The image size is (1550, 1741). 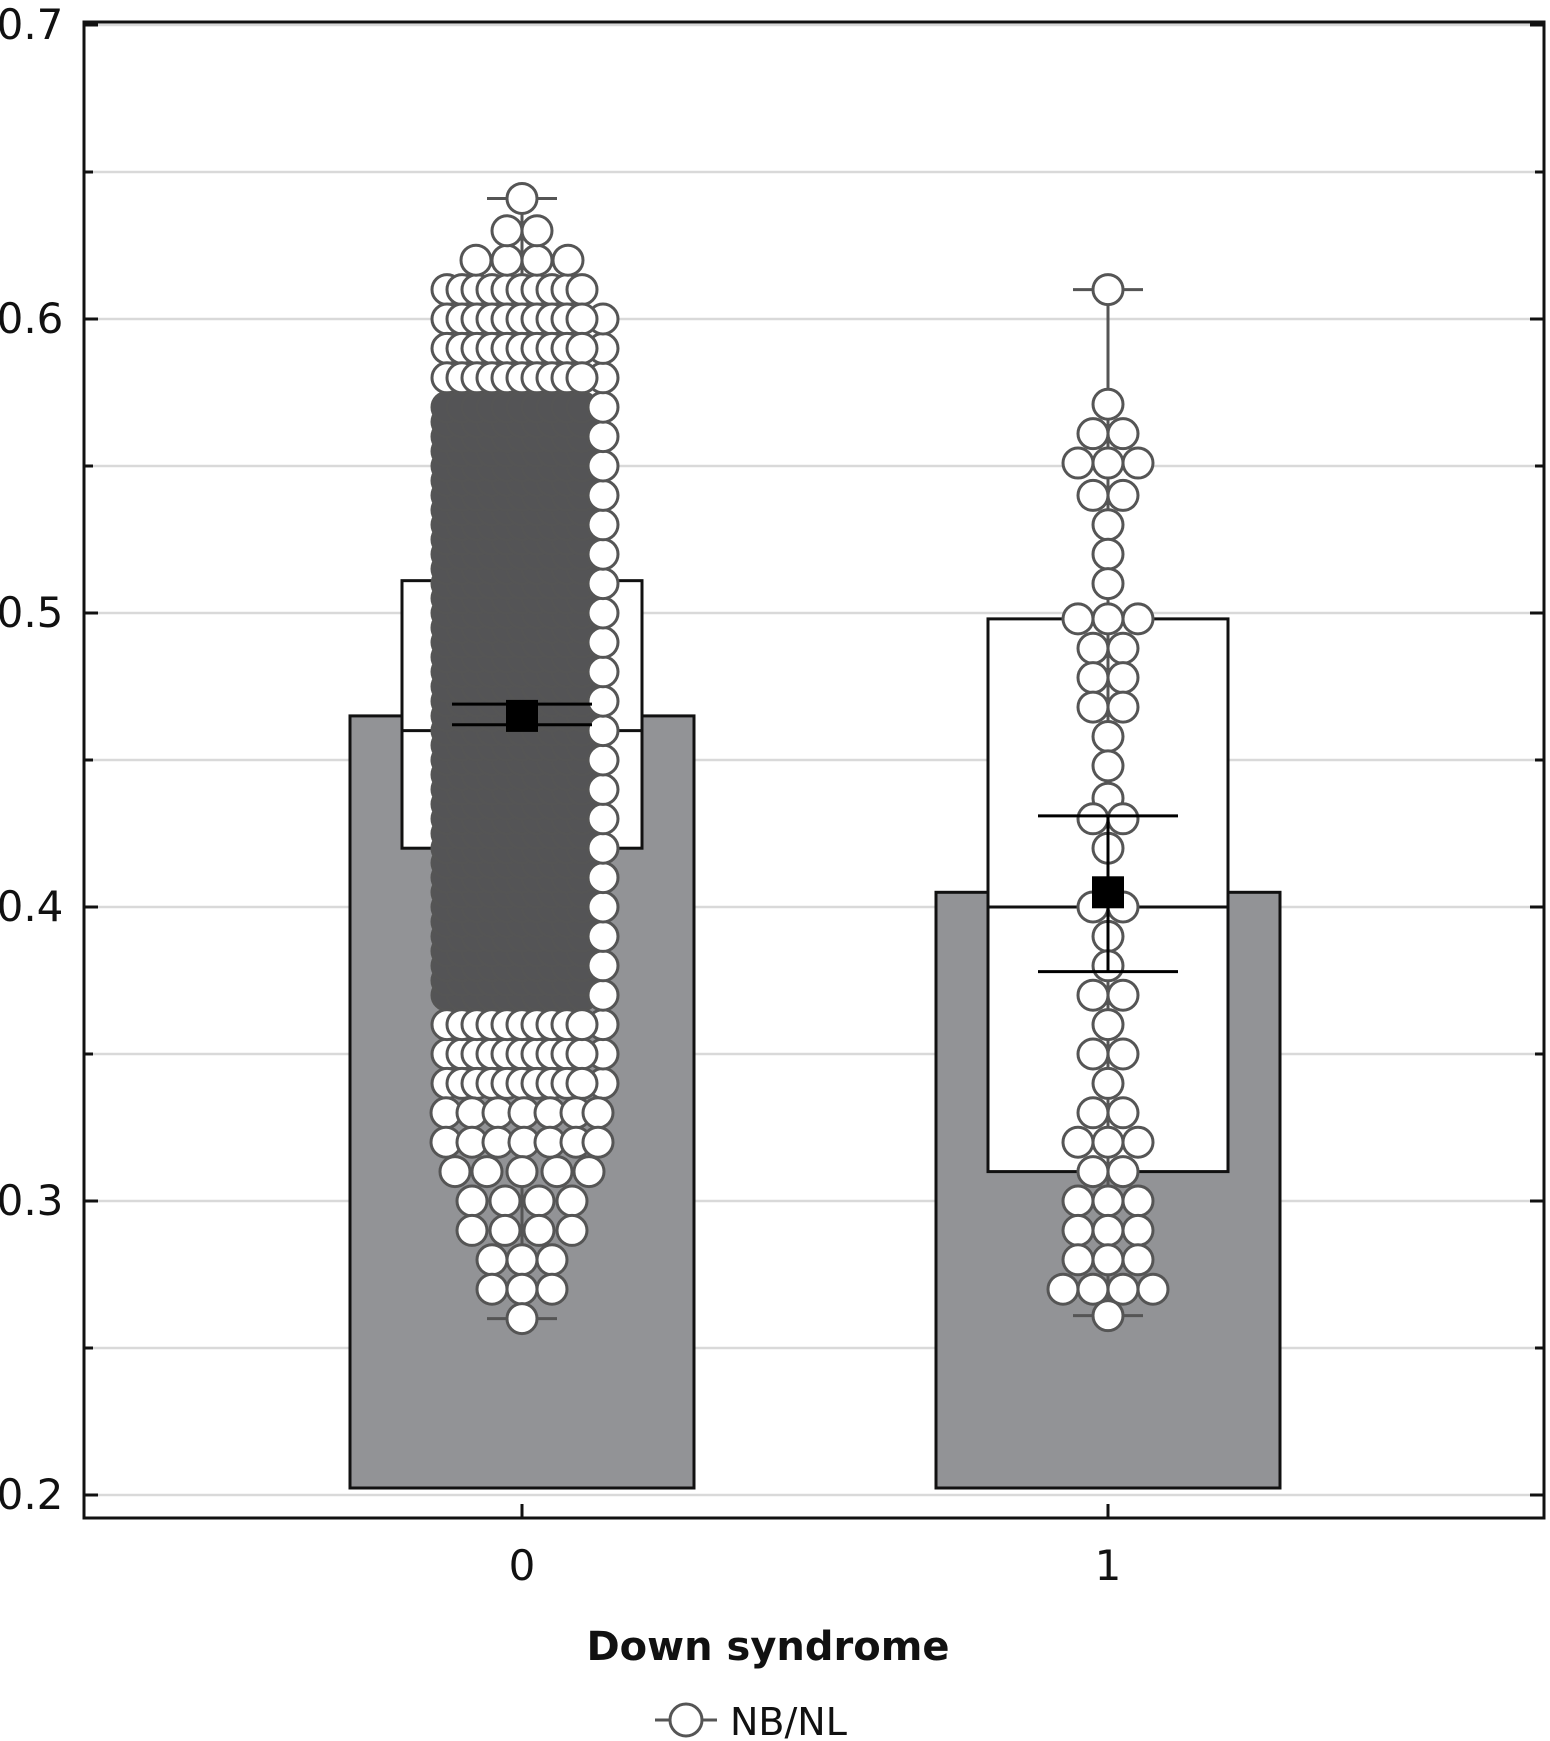 What do you see at coordinates (788, 1720) in the screenshot?
I see `legend-label: NB/NL` at bounding box center [788, 1720].